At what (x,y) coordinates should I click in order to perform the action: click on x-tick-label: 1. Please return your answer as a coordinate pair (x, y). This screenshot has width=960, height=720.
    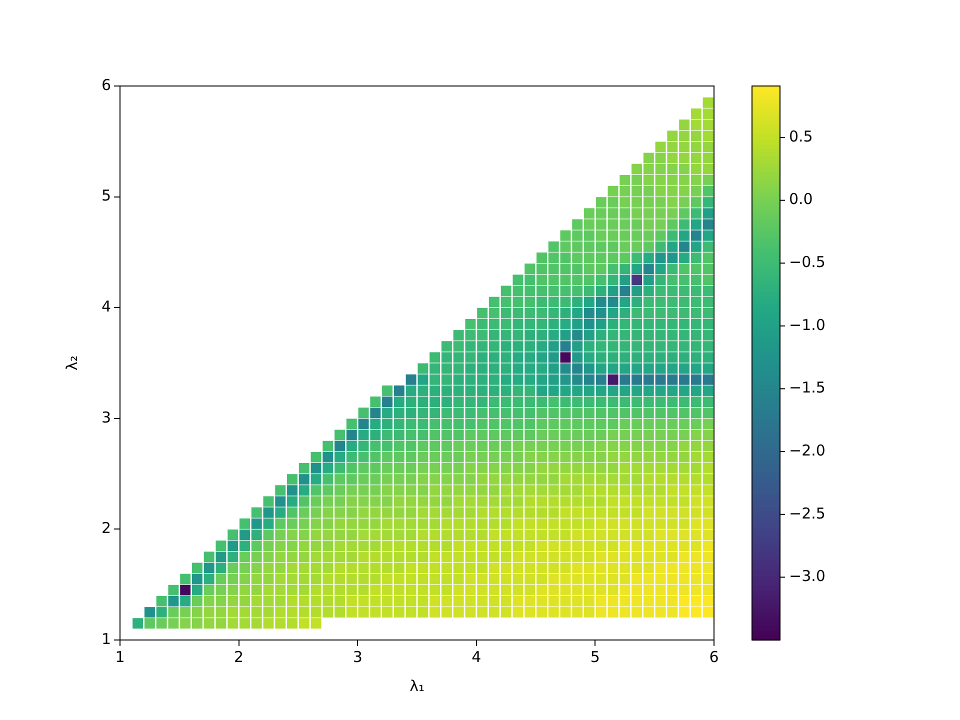
    Looking at the image, I should click on (120, 657).